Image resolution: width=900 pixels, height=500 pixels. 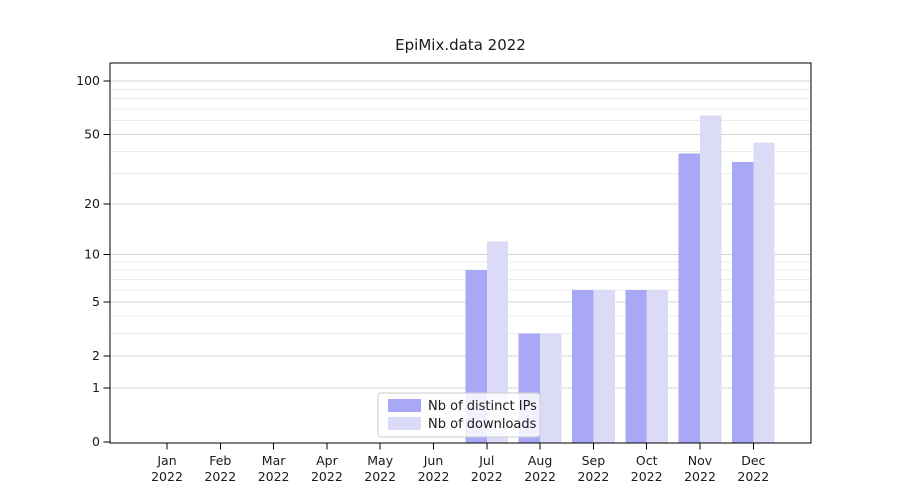 What do you see at coordinates (88, 80) in the screenshot?
I see `y-tick-label: 100` at bounding box center [88, 80].